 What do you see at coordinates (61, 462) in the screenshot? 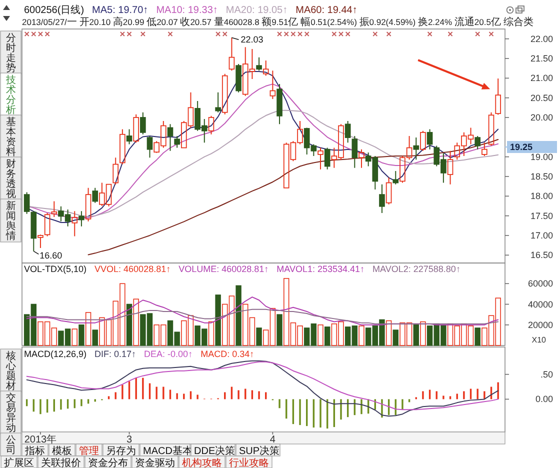
I see `button: 关联报价` at bounding box center [61, 462].